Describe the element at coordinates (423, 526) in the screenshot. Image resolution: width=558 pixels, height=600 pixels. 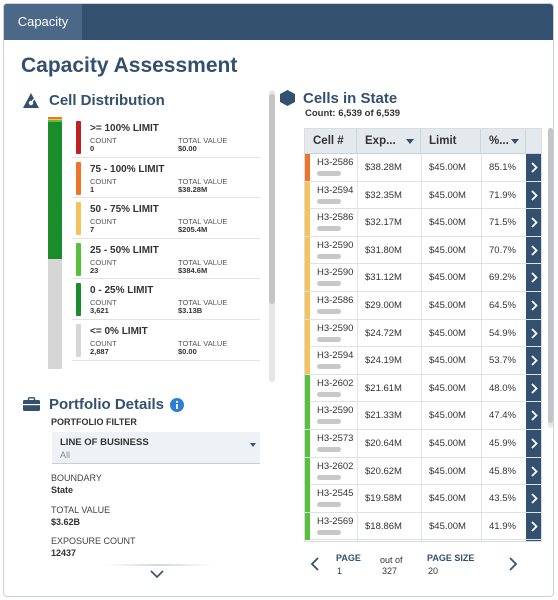
I see `table-row: H3-2569 $18.86M $45.00M 41.9%` at that location.